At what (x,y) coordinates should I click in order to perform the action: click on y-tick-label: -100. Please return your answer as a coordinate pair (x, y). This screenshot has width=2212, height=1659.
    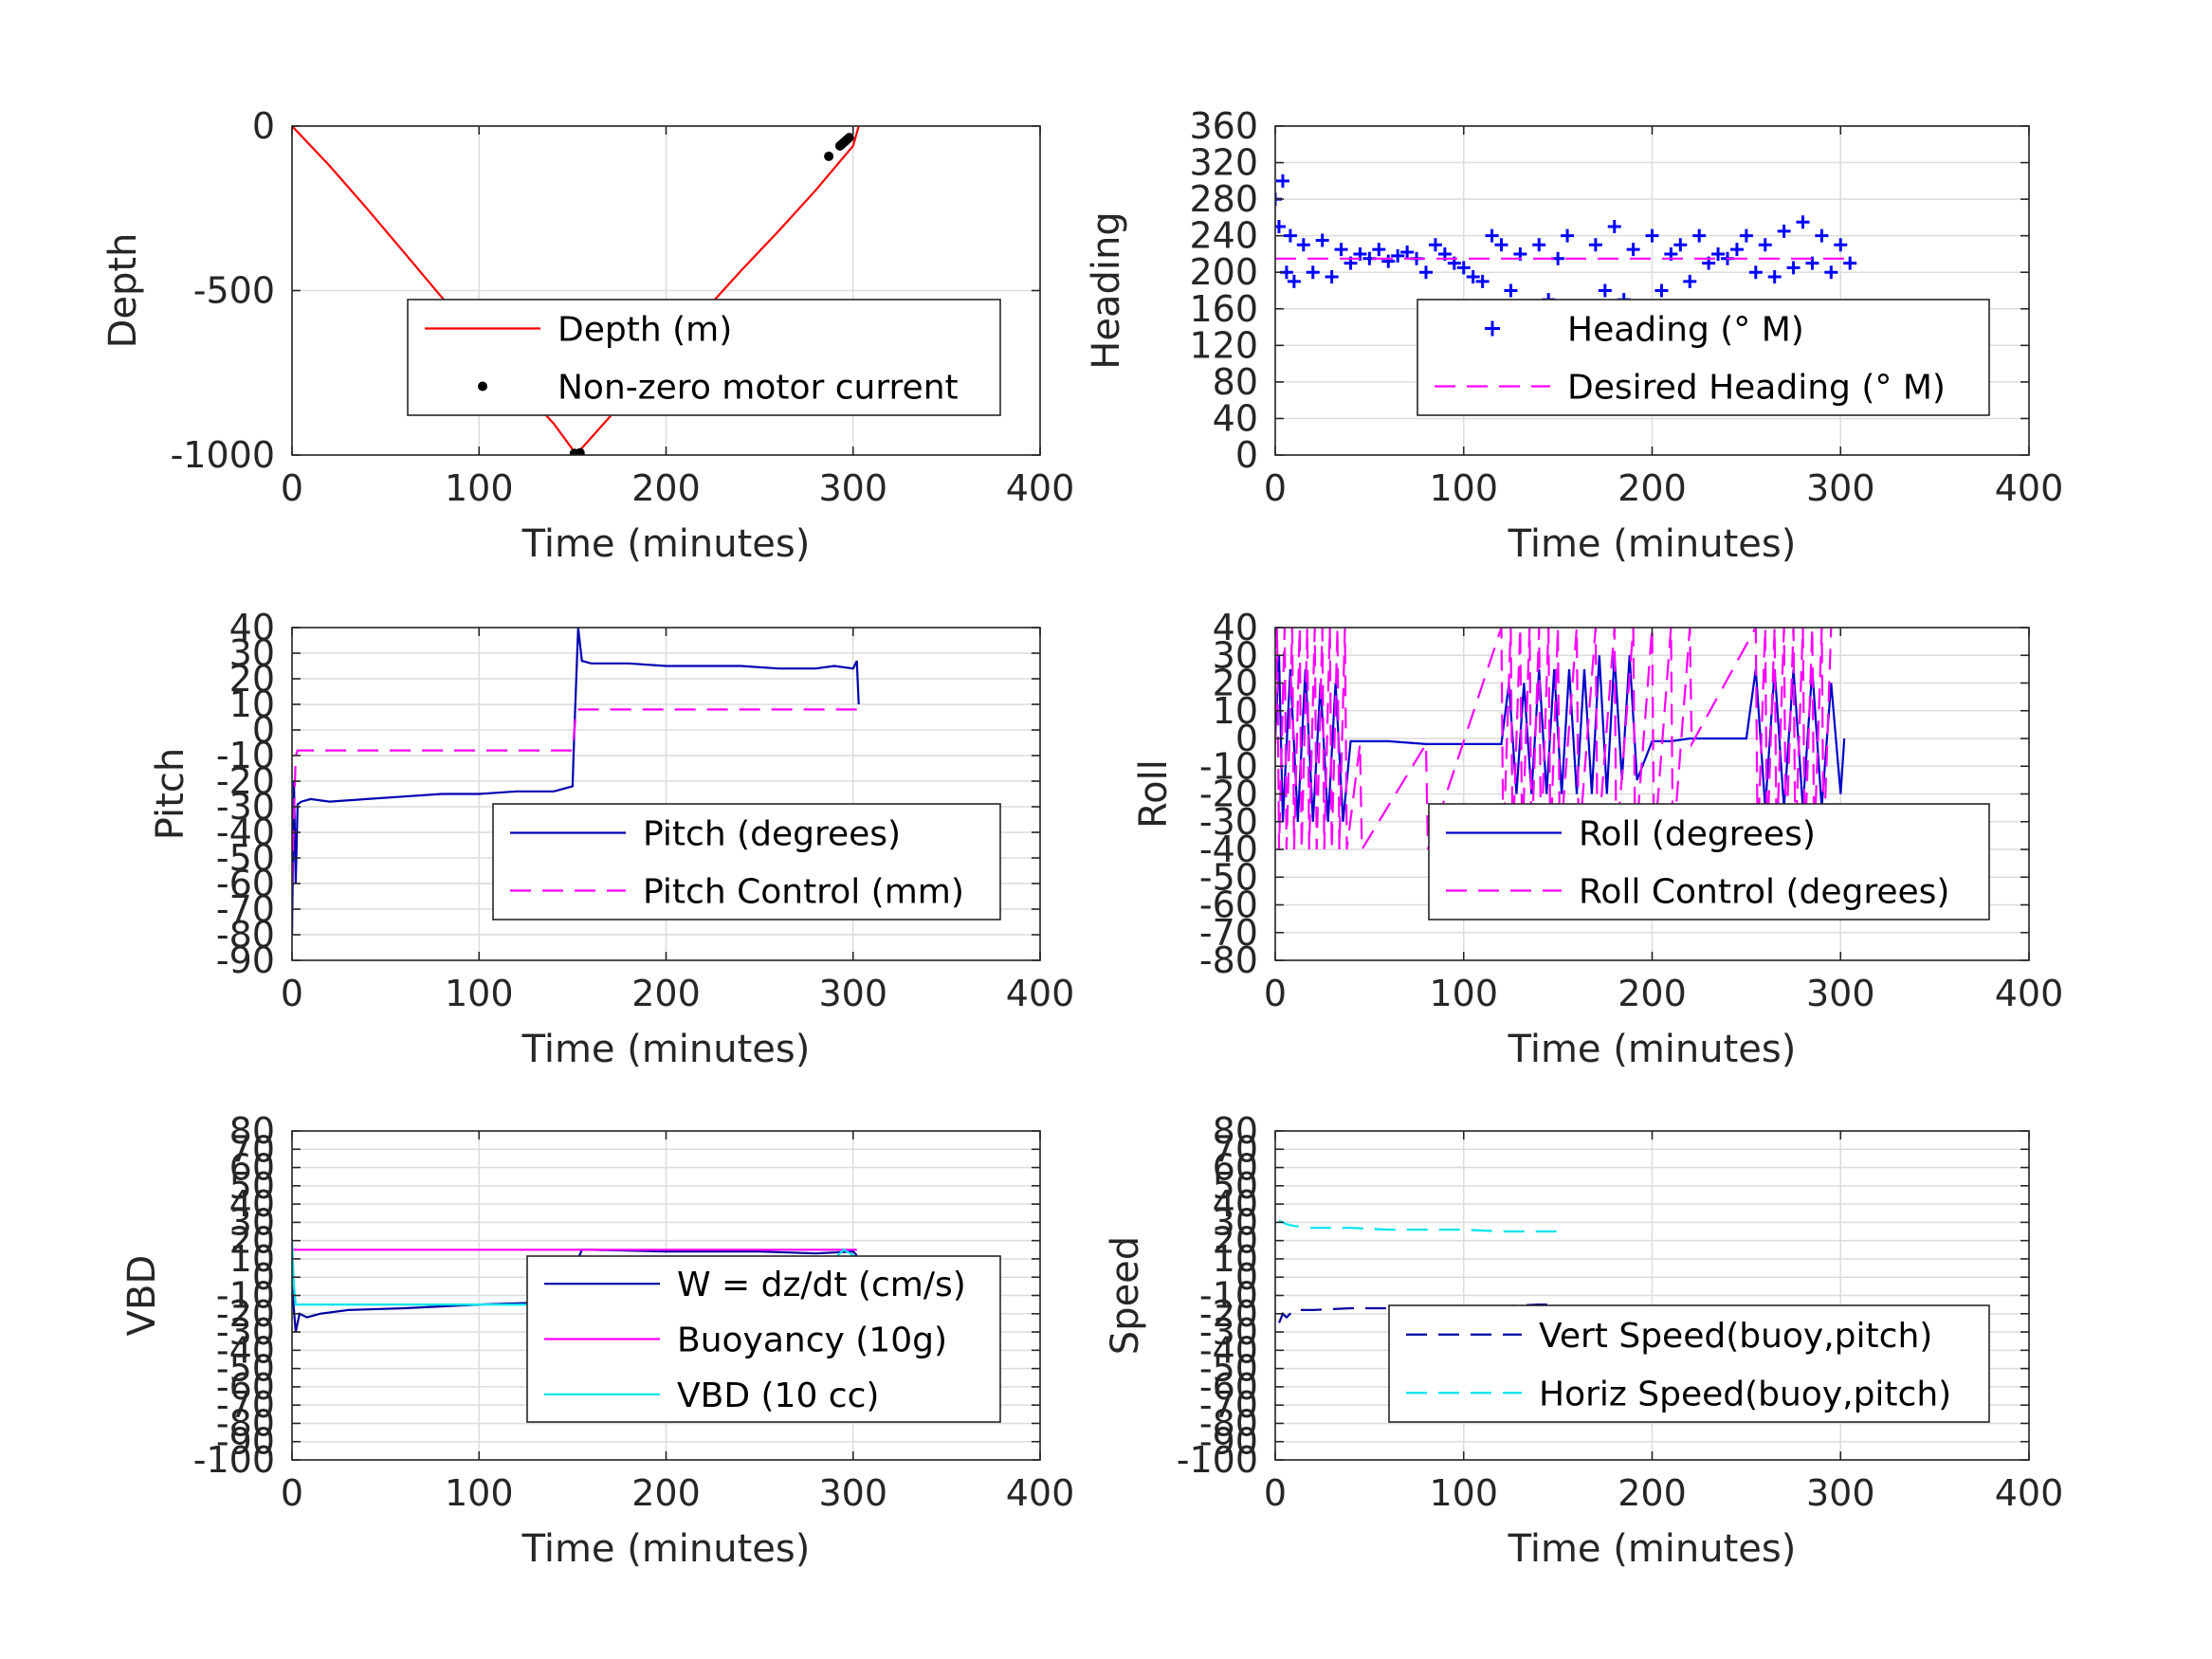
    Looking at the image, I should click on (1217, 1460).